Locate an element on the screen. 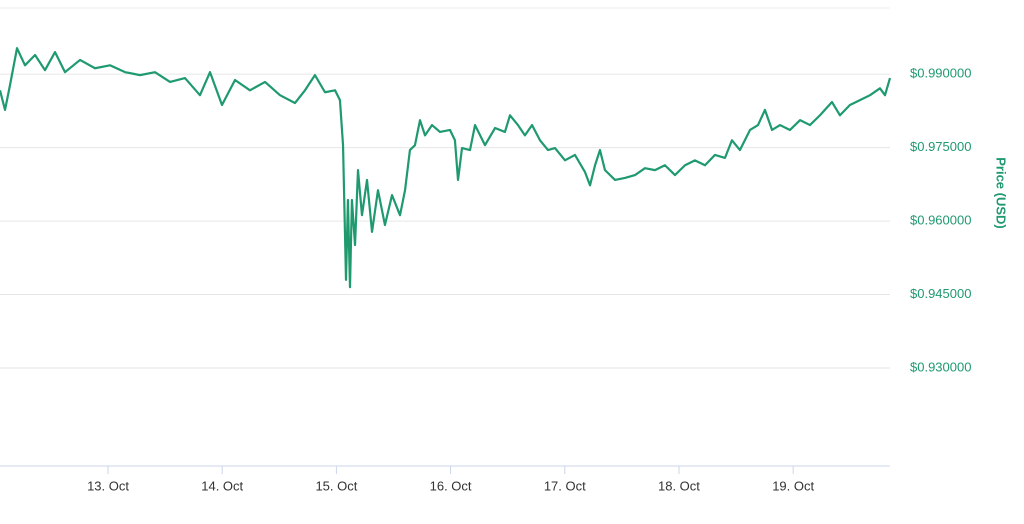 The height and width of the screenshot is (524, 1024). x-tick-label: 13. Oct is located at coordinates (108, 485).